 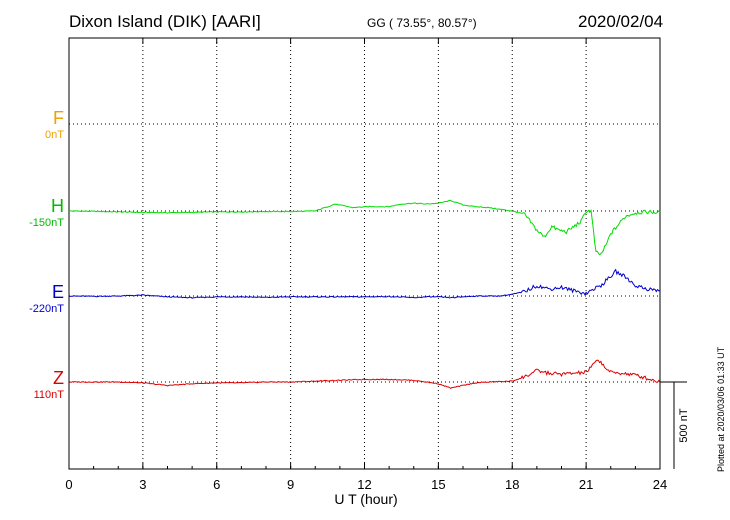 I want to click on component-e-label: E -220nT, so click(x=32, y=298).